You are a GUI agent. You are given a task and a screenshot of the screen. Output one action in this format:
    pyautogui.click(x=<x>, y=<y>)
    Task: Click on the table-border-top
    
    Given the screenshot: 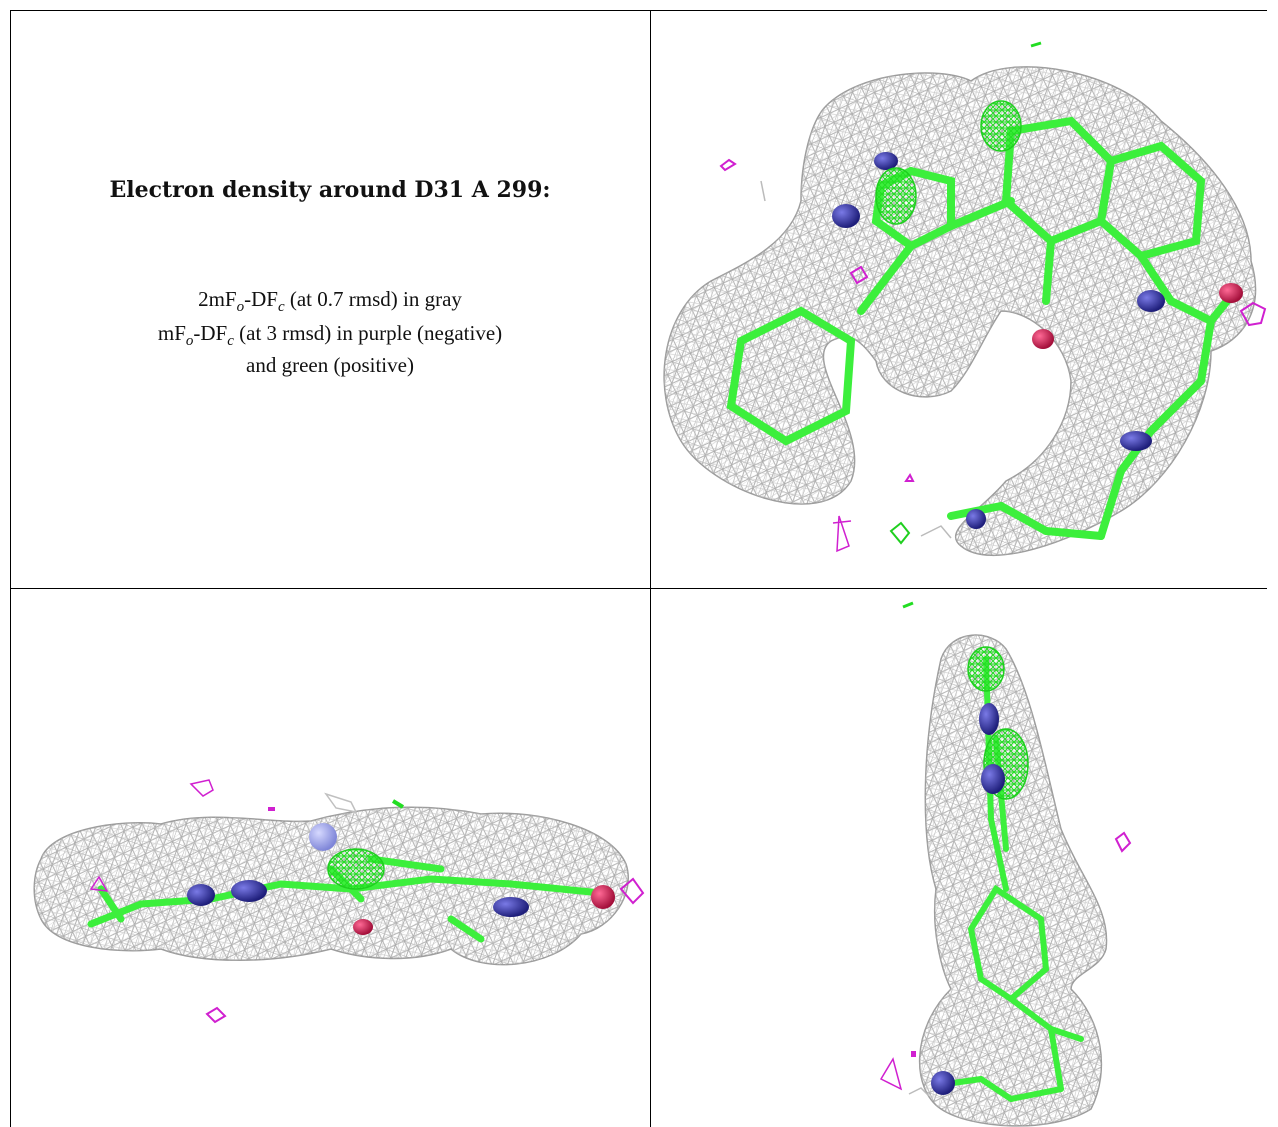 What is the action you would take?
    pyautogui.click(x=638, y=10)
    